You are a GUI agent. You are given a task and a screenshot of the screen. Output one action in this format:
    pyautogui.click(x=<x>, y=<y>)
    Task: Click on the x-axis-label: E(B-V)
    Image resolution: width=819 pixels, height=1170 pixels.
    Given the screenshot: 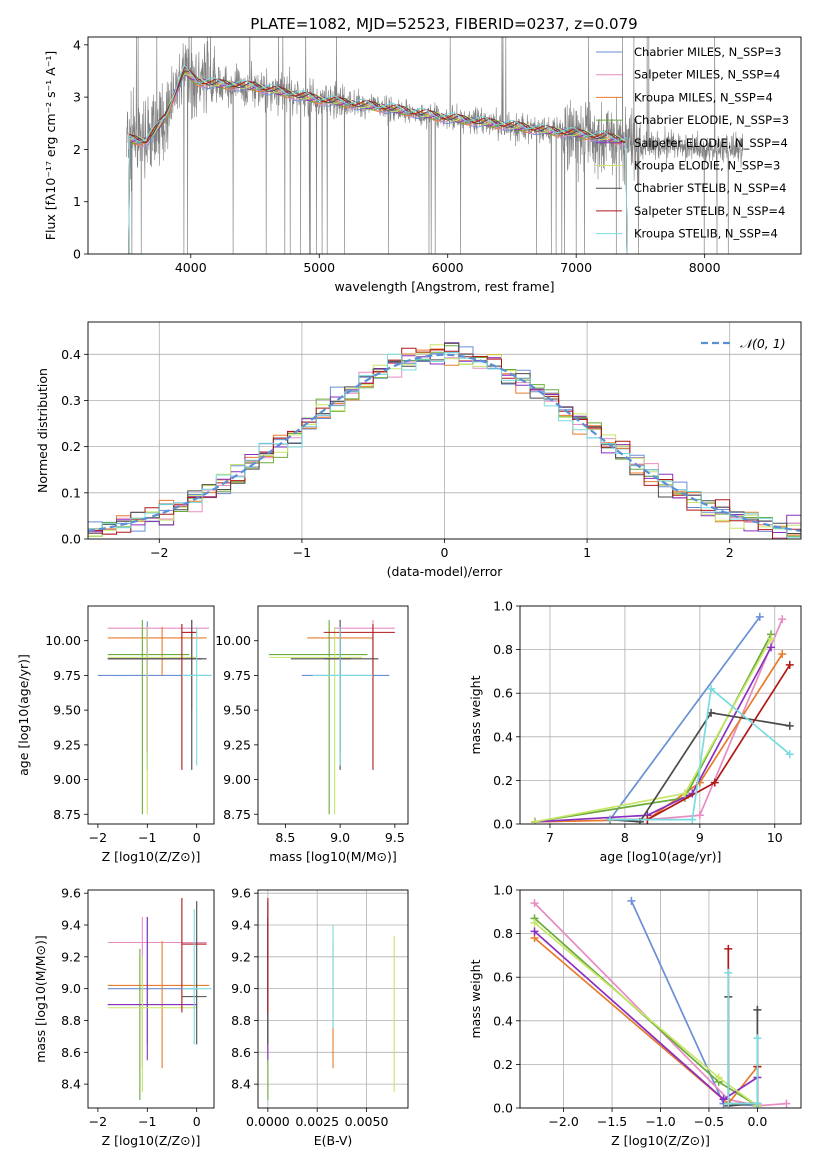 What is the action you would take?
    pyautogui.click(x=333, y=1140)
    